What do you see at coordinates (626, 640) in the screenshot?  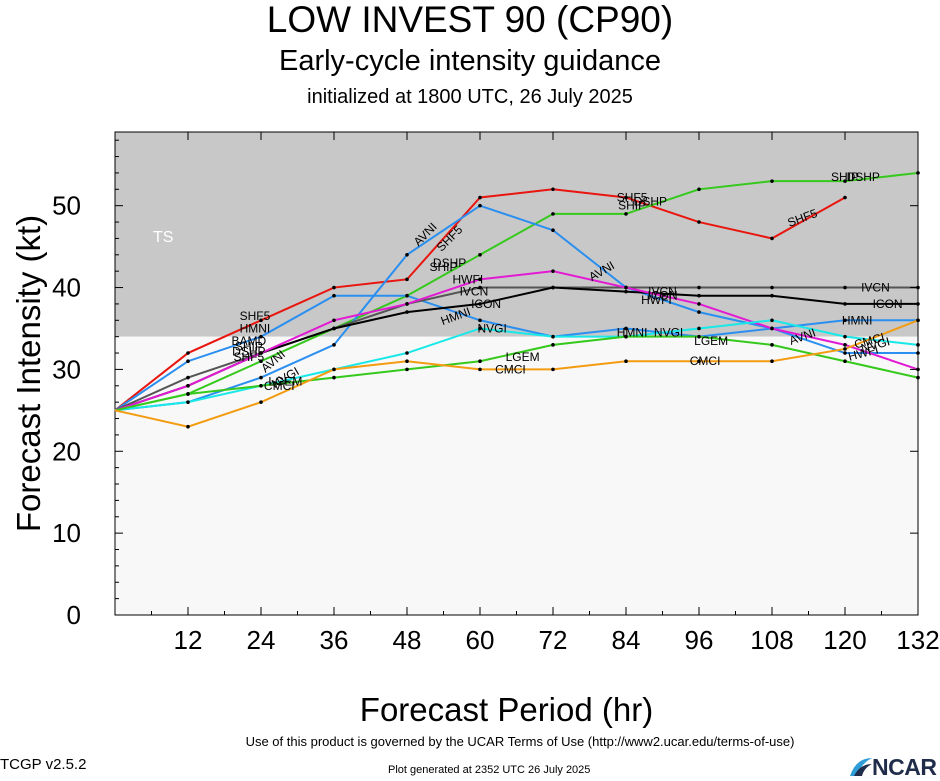 I see `x-tick-label: 84` at bounding box center [626, 640].